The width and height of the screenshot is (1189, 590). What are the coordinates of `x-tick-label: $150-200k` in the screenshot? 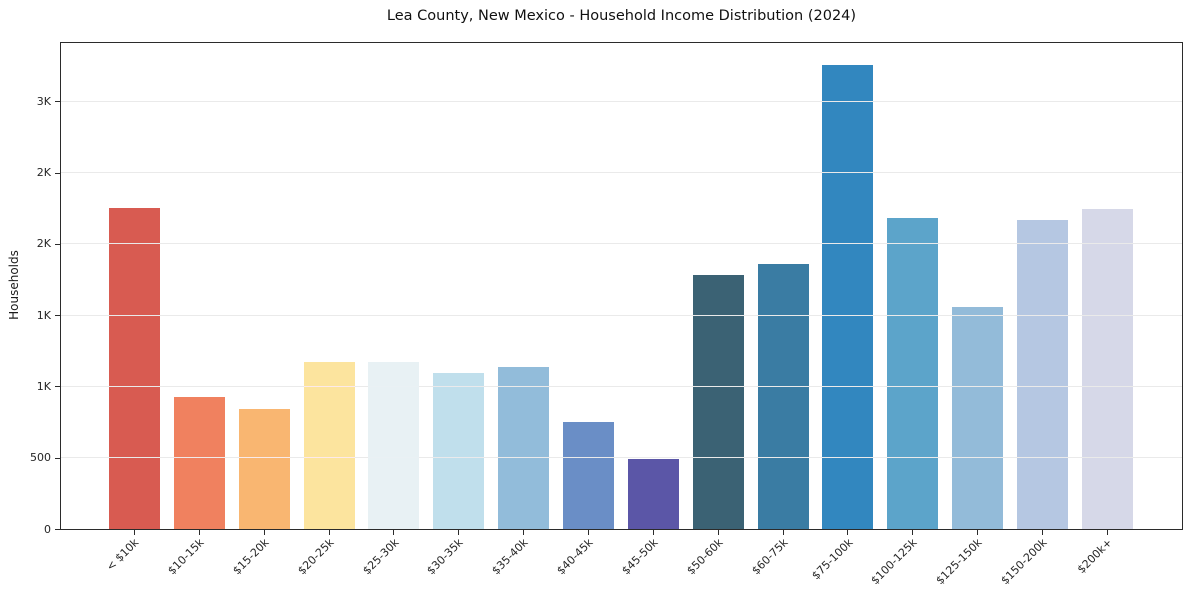 It's located at (1024, 562).